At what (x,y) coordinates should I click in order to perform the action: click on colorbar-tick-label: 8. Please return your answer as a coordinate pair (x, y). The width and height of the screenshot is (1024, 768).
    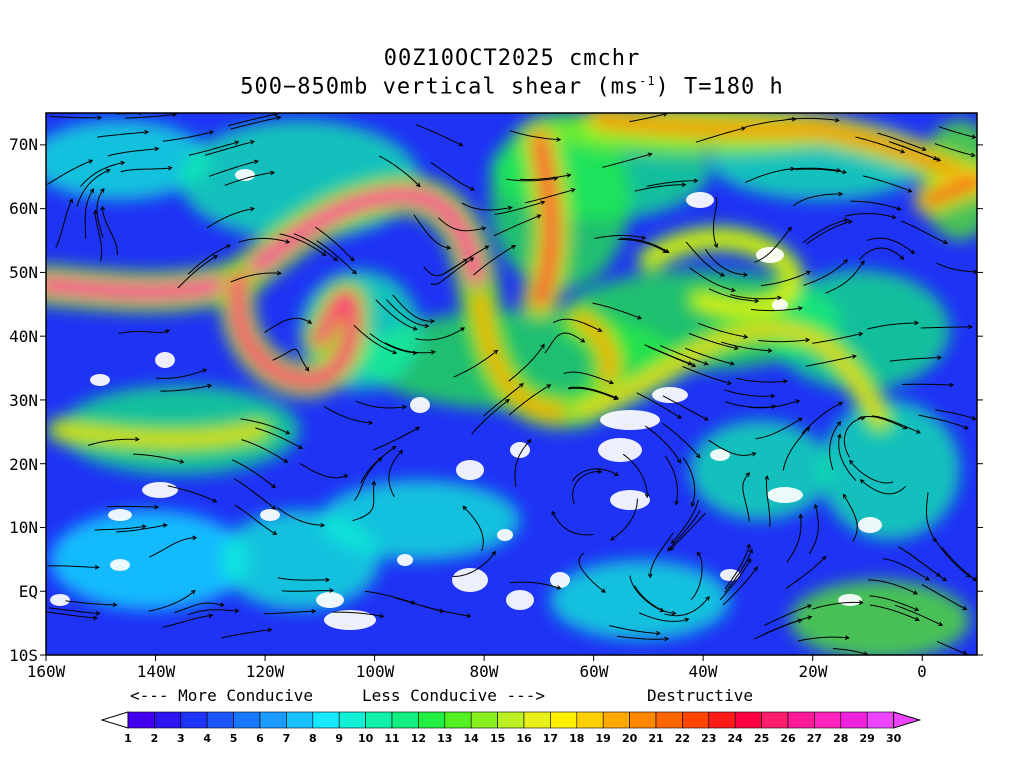
    Looking at the image, I should click on (312, 738).